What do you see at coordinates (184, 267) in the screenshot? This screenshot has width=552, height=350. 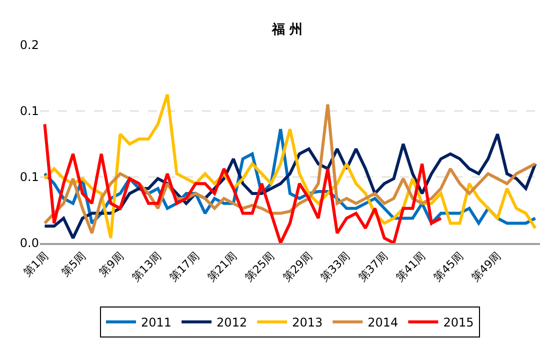 I see `x-tick-label: 第17周` at bounding box center [184, 267].